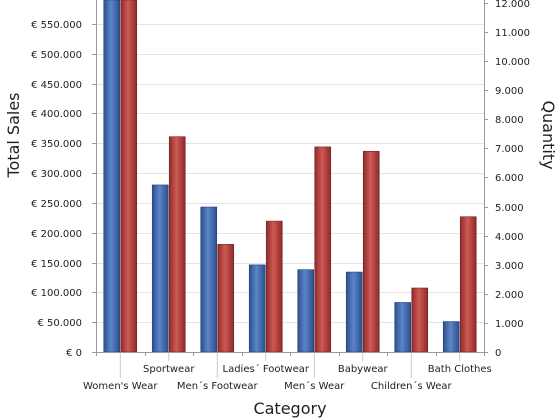 The height and width of the screenshot is (420, 560). What do you see at coordinates (56, 264) in the screenshot?
I see `y-tick-label-left: € 150.000` at bounding box center [56, 264].